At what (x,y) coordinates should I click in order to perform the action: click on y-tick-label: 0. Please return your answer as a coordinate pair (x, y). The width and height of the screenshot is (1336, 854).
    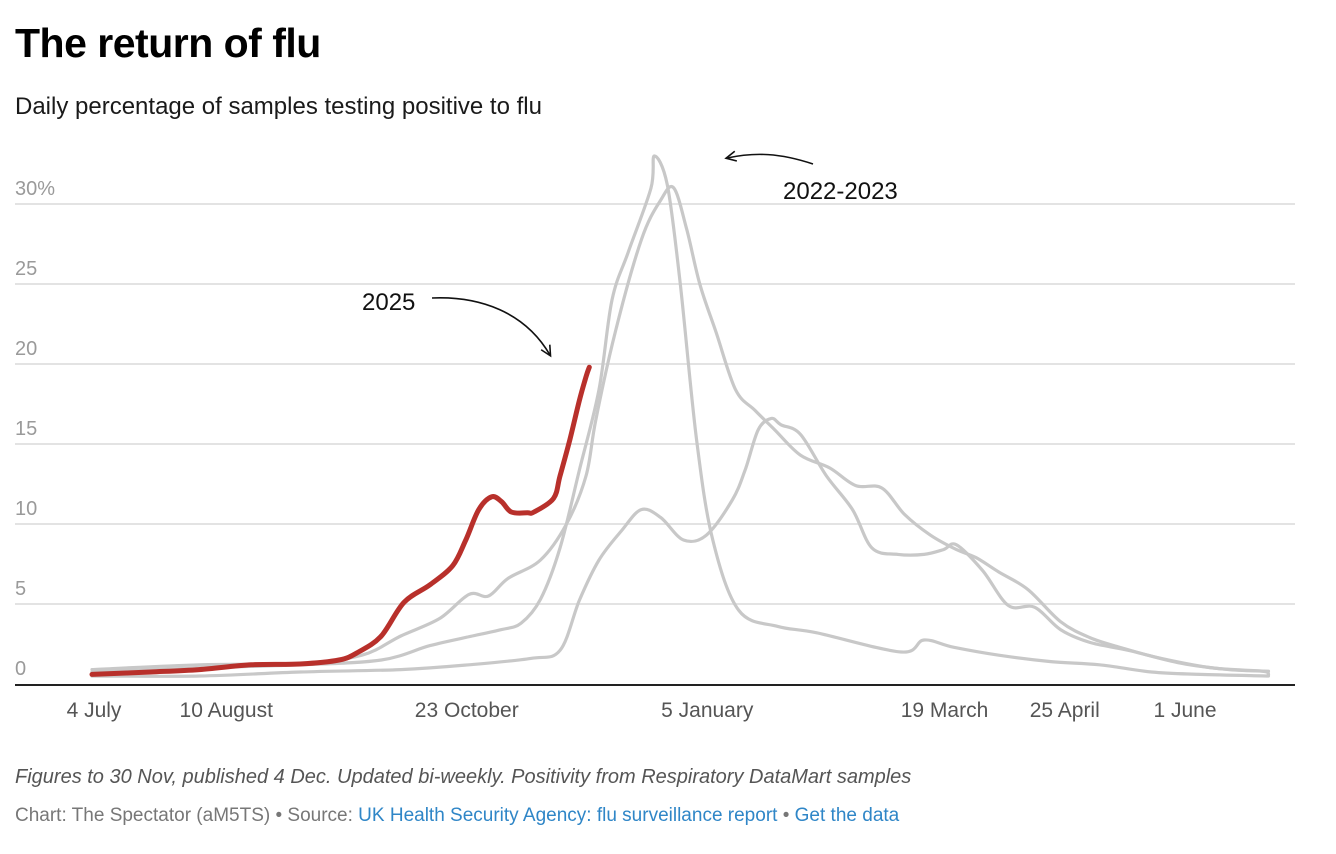
    Looking at the image, I should click on (20, 669).